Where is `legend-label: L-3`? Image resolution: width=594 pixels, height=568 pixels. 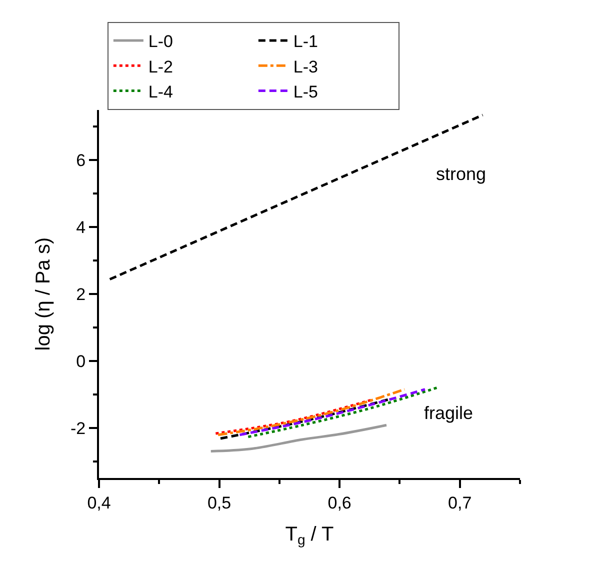 legend-label: L-3 is located at coordinates (305, 66).